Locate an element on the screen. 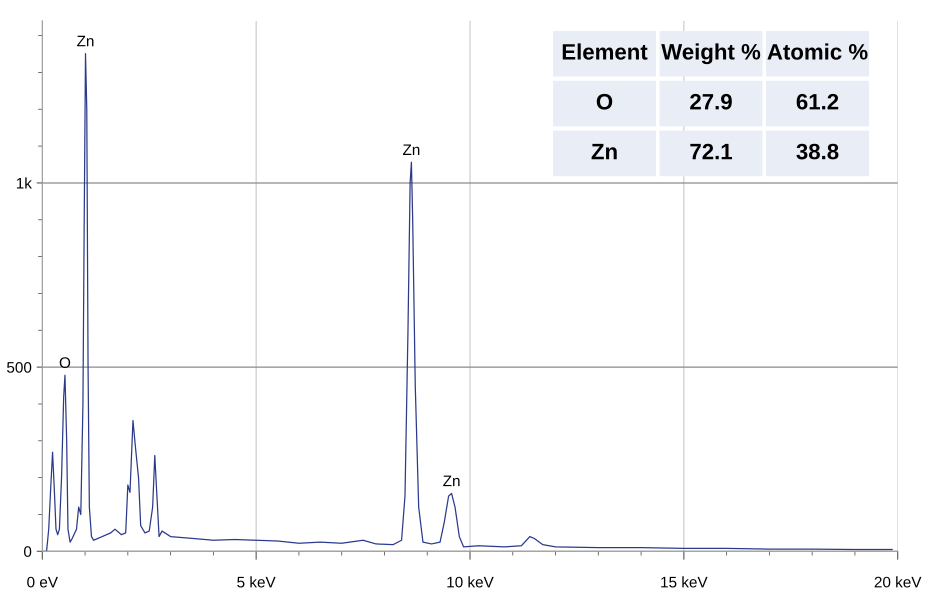 This screenshot has width=940, height=596. x-tick-label: 20 keV is located at coordinates (898, 582).